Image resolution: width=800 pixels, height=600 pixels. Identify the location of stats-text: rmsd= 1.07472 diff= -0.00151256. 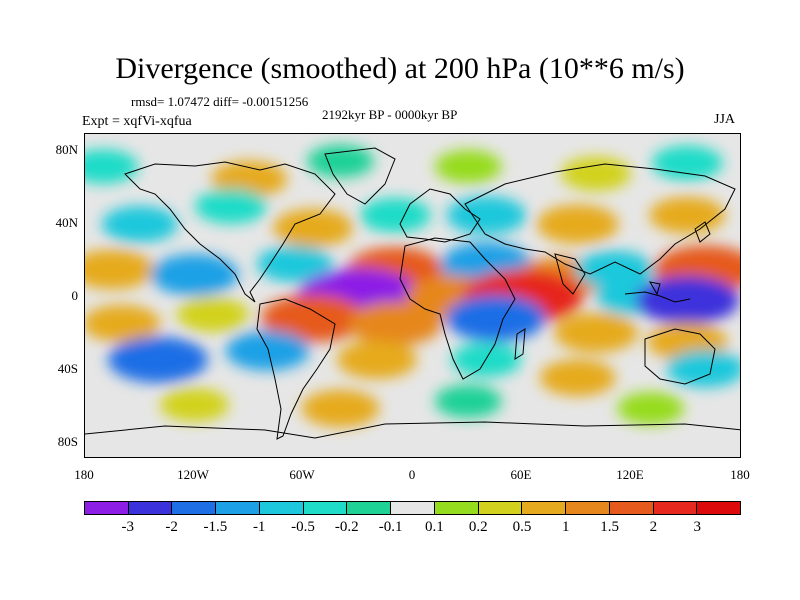
(220, 101).